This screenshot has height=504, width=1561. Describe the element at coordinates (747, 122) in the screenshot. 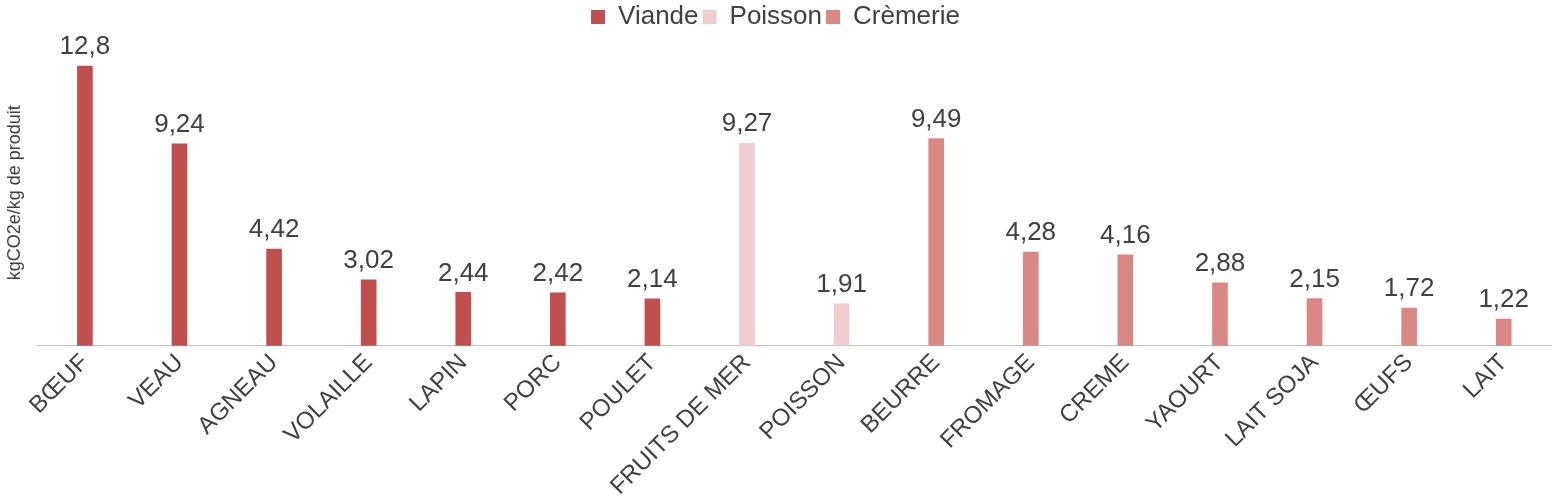

I see `data-label: 9,27` at that location.